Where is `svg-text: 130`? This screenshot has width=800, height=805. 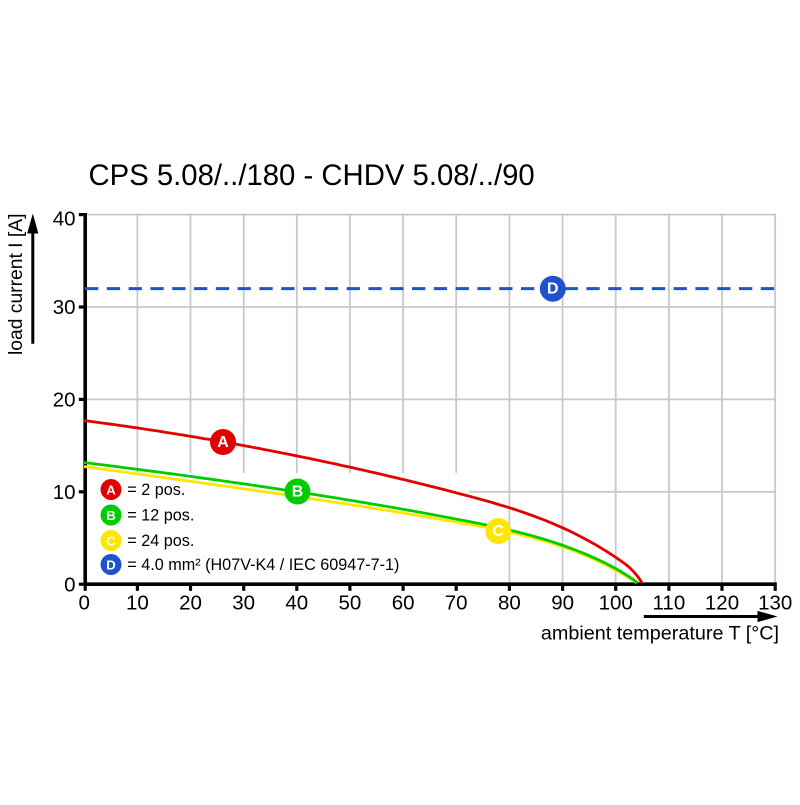 svg-text: 130 is located at coordinates (775, 602).